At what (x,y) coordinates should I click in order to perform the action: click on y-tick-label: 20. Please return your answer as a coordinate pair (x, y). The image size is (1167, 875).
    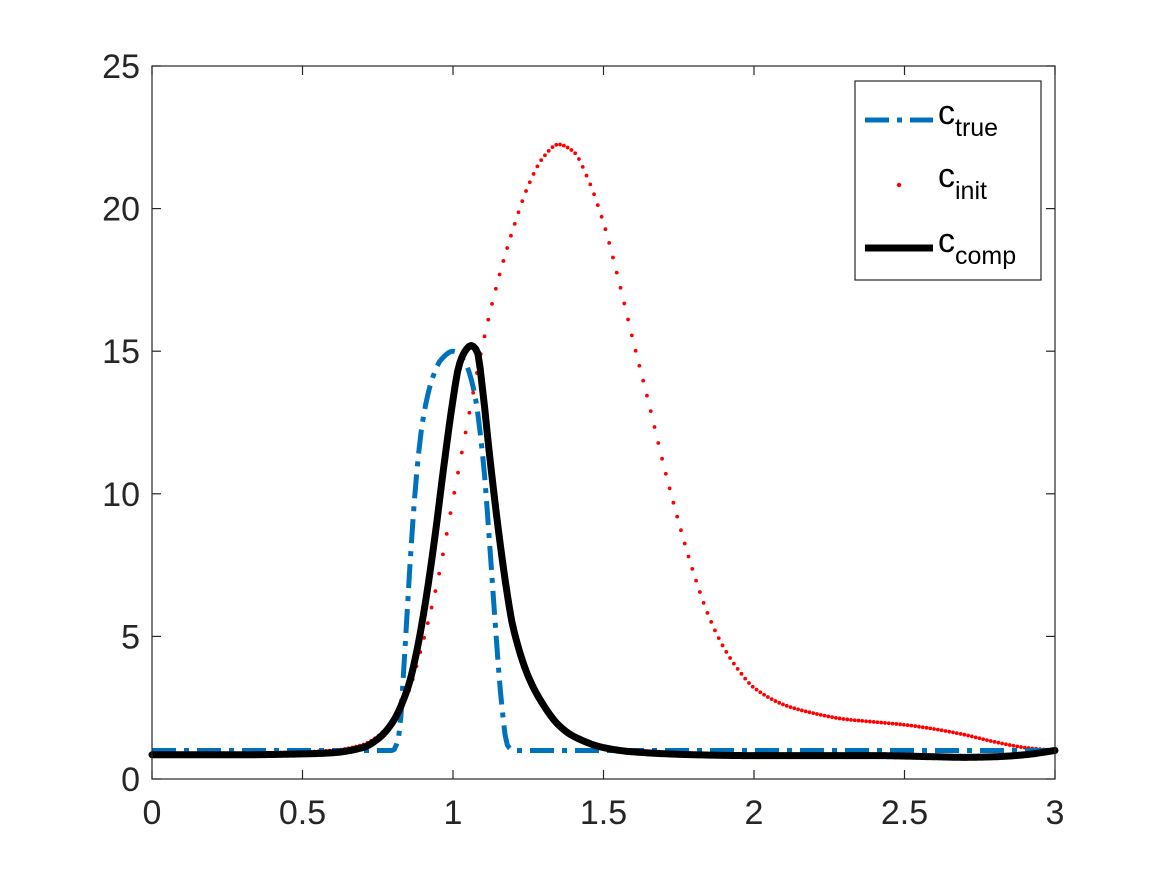
    Looking at the image, I should click on (121, 210).